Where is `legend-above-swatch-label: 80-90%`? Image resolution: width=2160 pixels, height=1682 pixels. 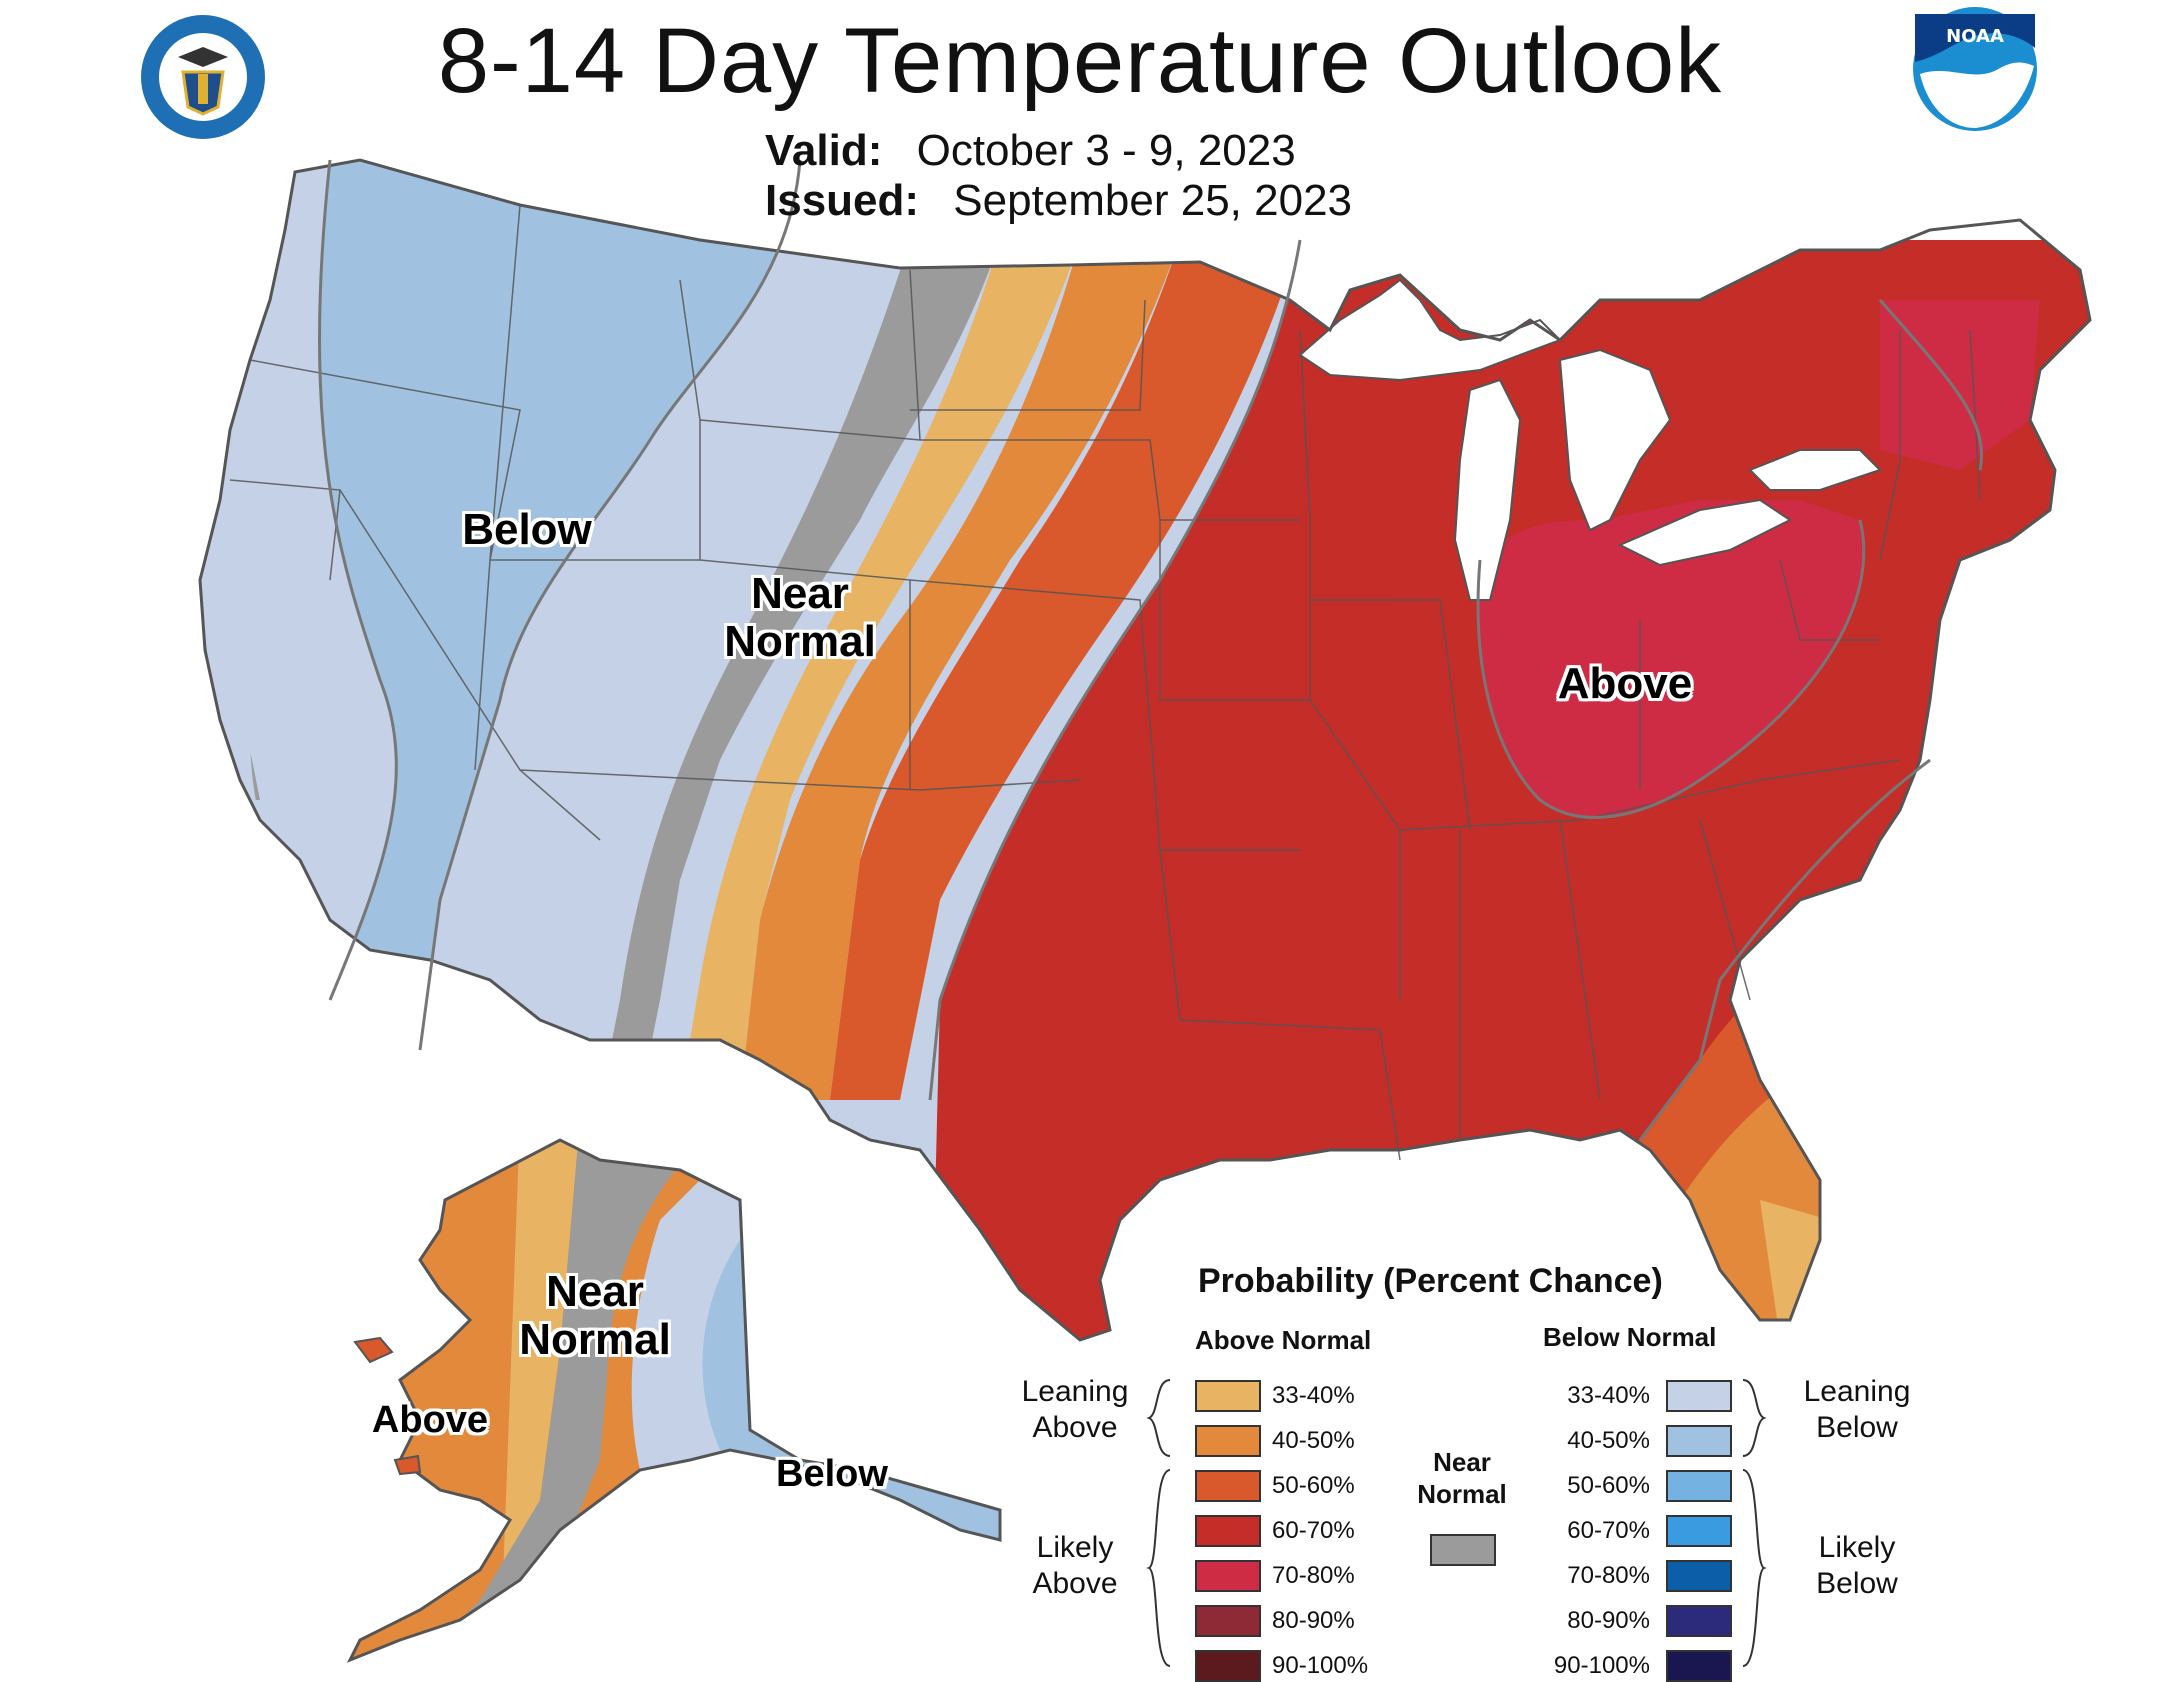
legend-above-swatch-label: 80-90% is located at coordinates (1313, 1620).